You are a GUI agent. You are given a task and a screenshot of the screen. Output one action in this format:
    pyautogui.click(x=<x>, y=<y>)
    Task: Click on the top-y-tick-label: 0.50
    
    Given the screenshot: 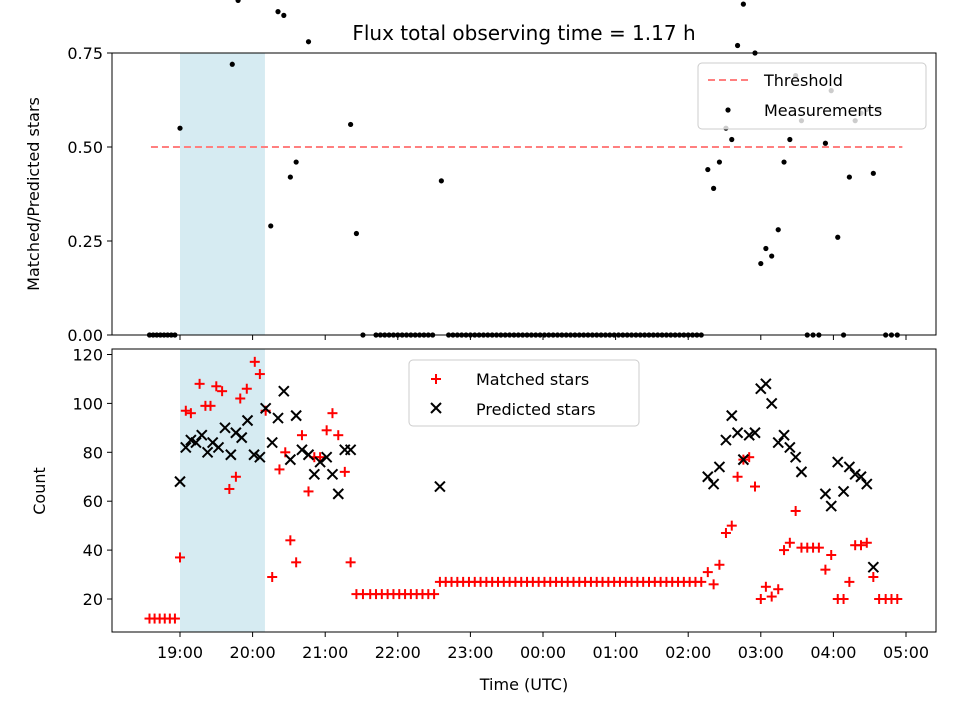 What is the action you would take?
    pyautogui.click(x=85, y=147)
    